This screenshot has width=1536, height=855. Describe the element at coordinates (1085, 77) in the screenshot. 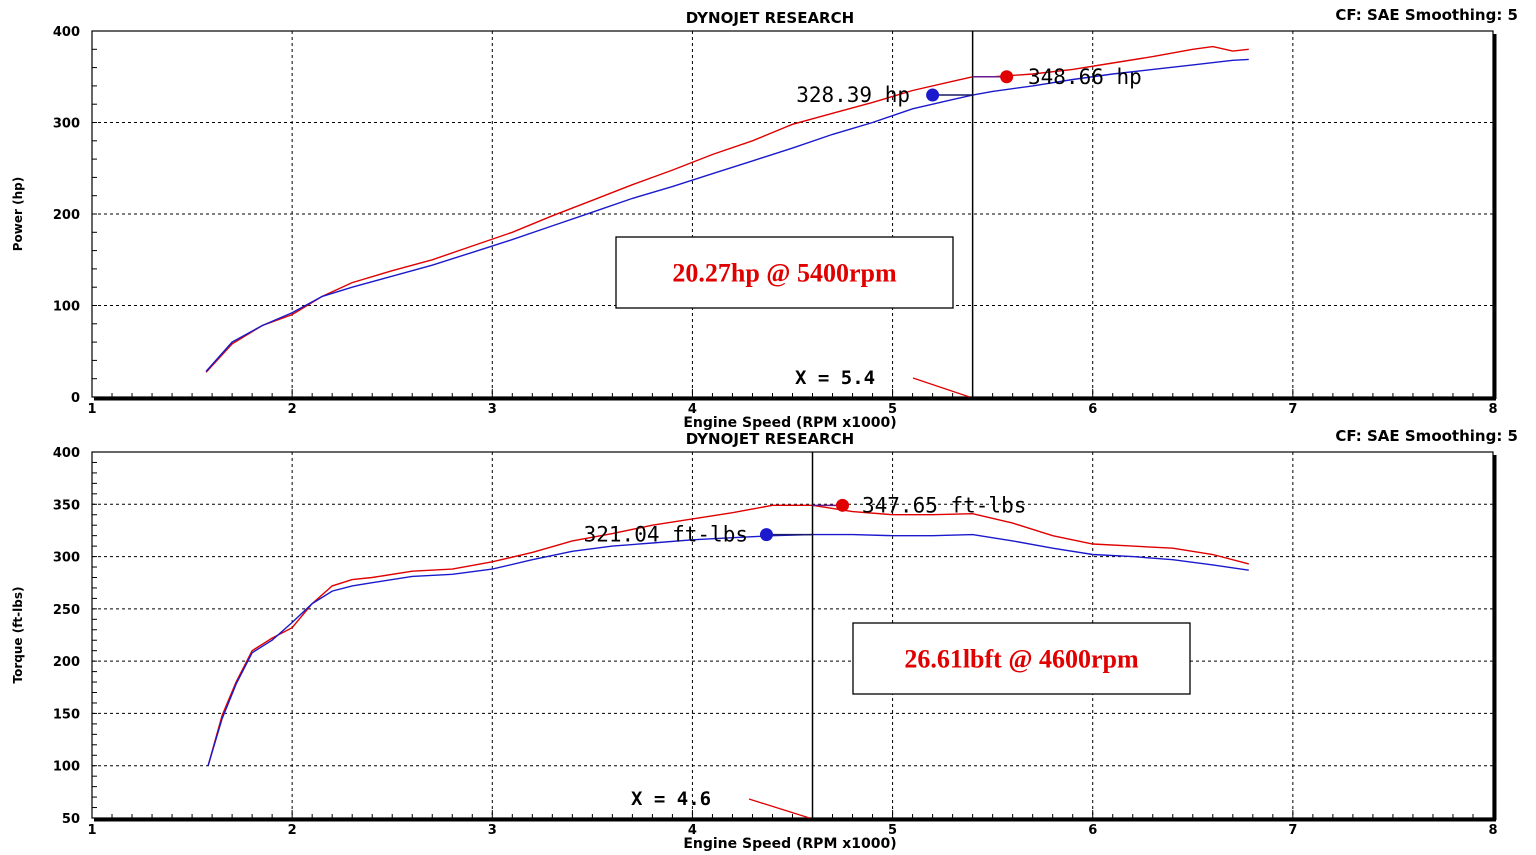

I see `peak-red-label: 348.66 hp` at that location.